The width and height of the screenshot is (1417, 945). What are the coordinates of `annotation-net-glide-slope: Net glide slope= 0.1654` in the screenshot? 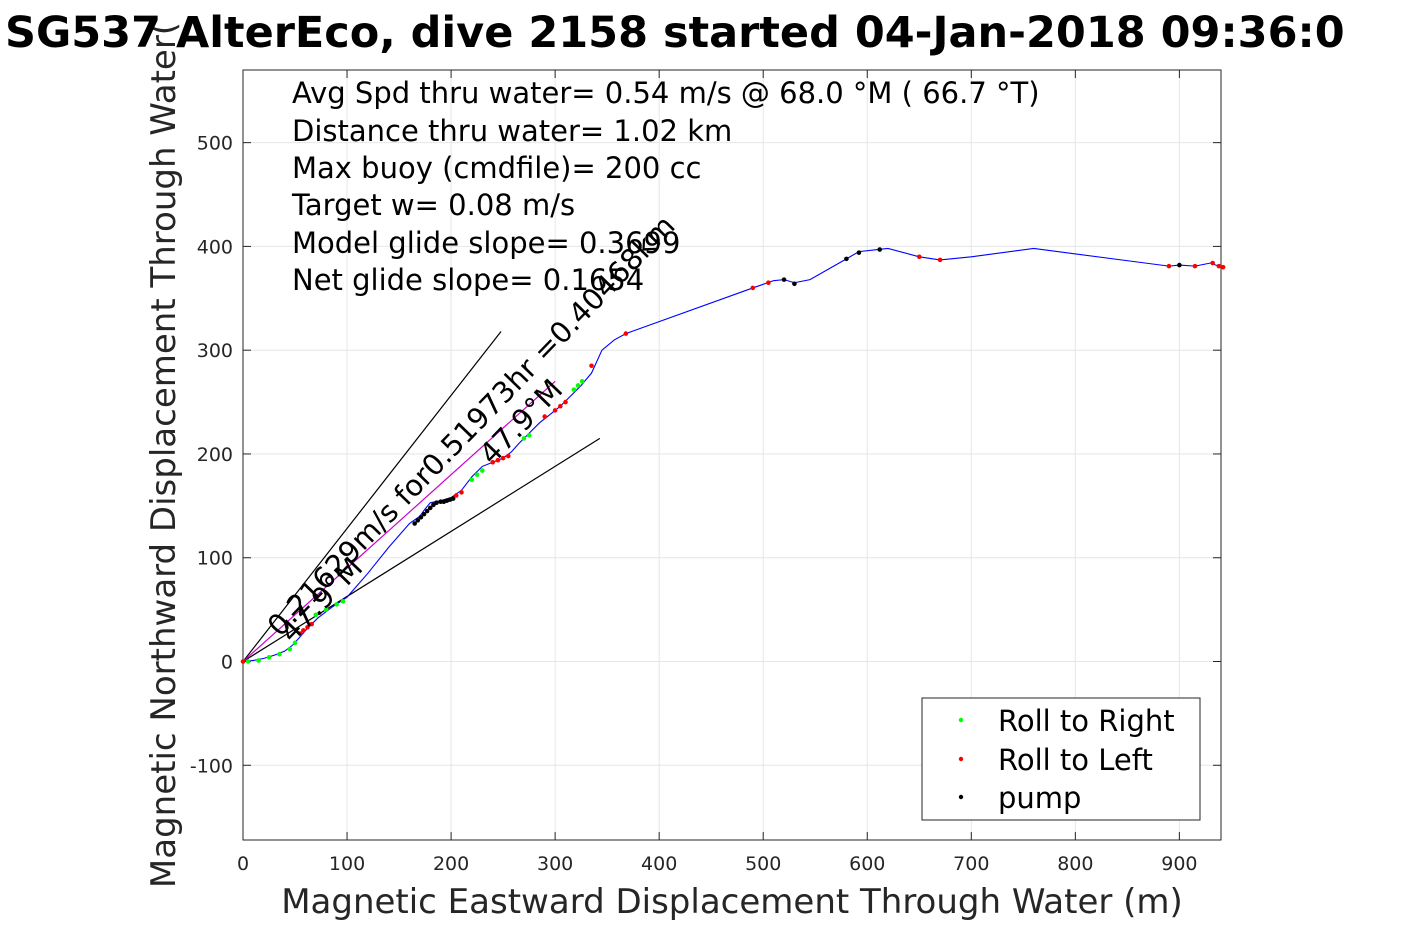 It's located at (468, 280).